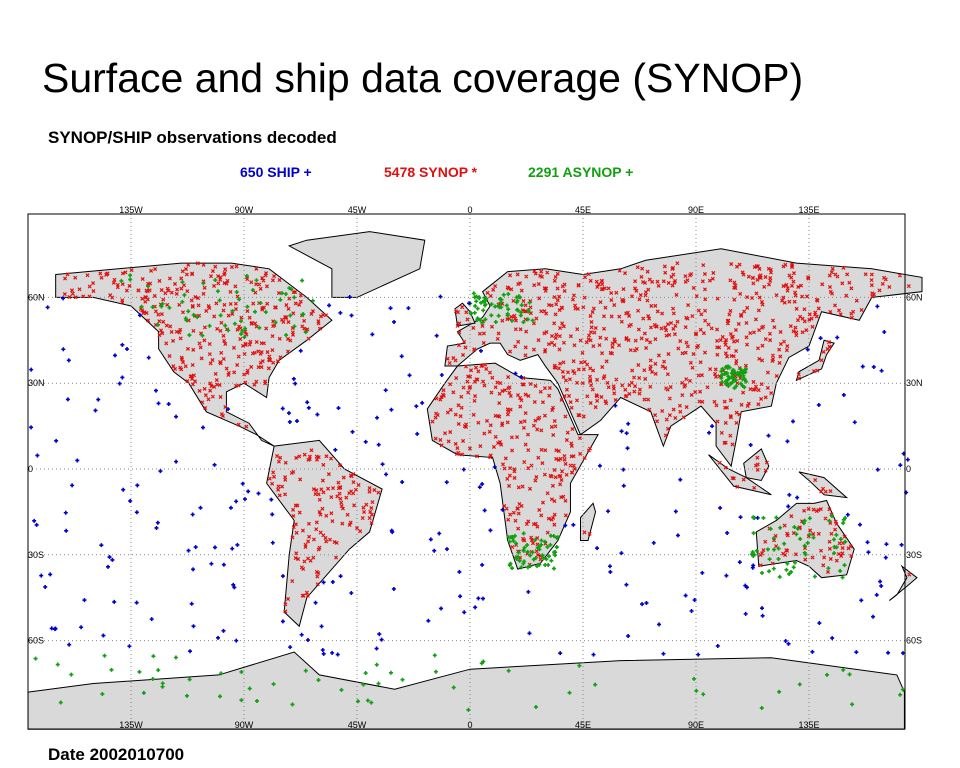  I want to click on legend-asynop: 2291 ASYNOP +, so click(580, 172).